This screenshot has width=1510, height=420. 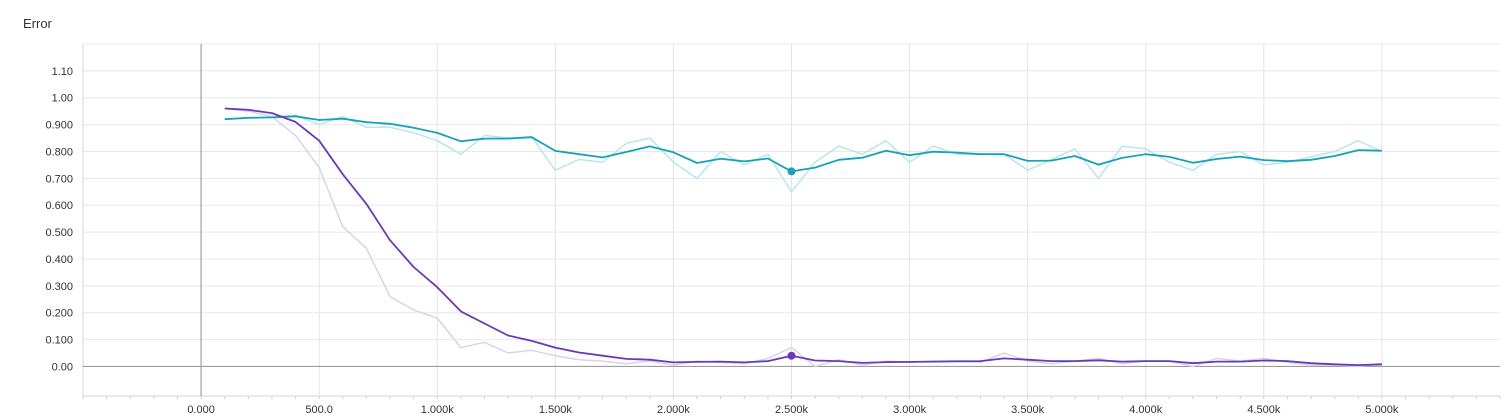 I want to click on chart-title: Error, so click(x=37, y=23).